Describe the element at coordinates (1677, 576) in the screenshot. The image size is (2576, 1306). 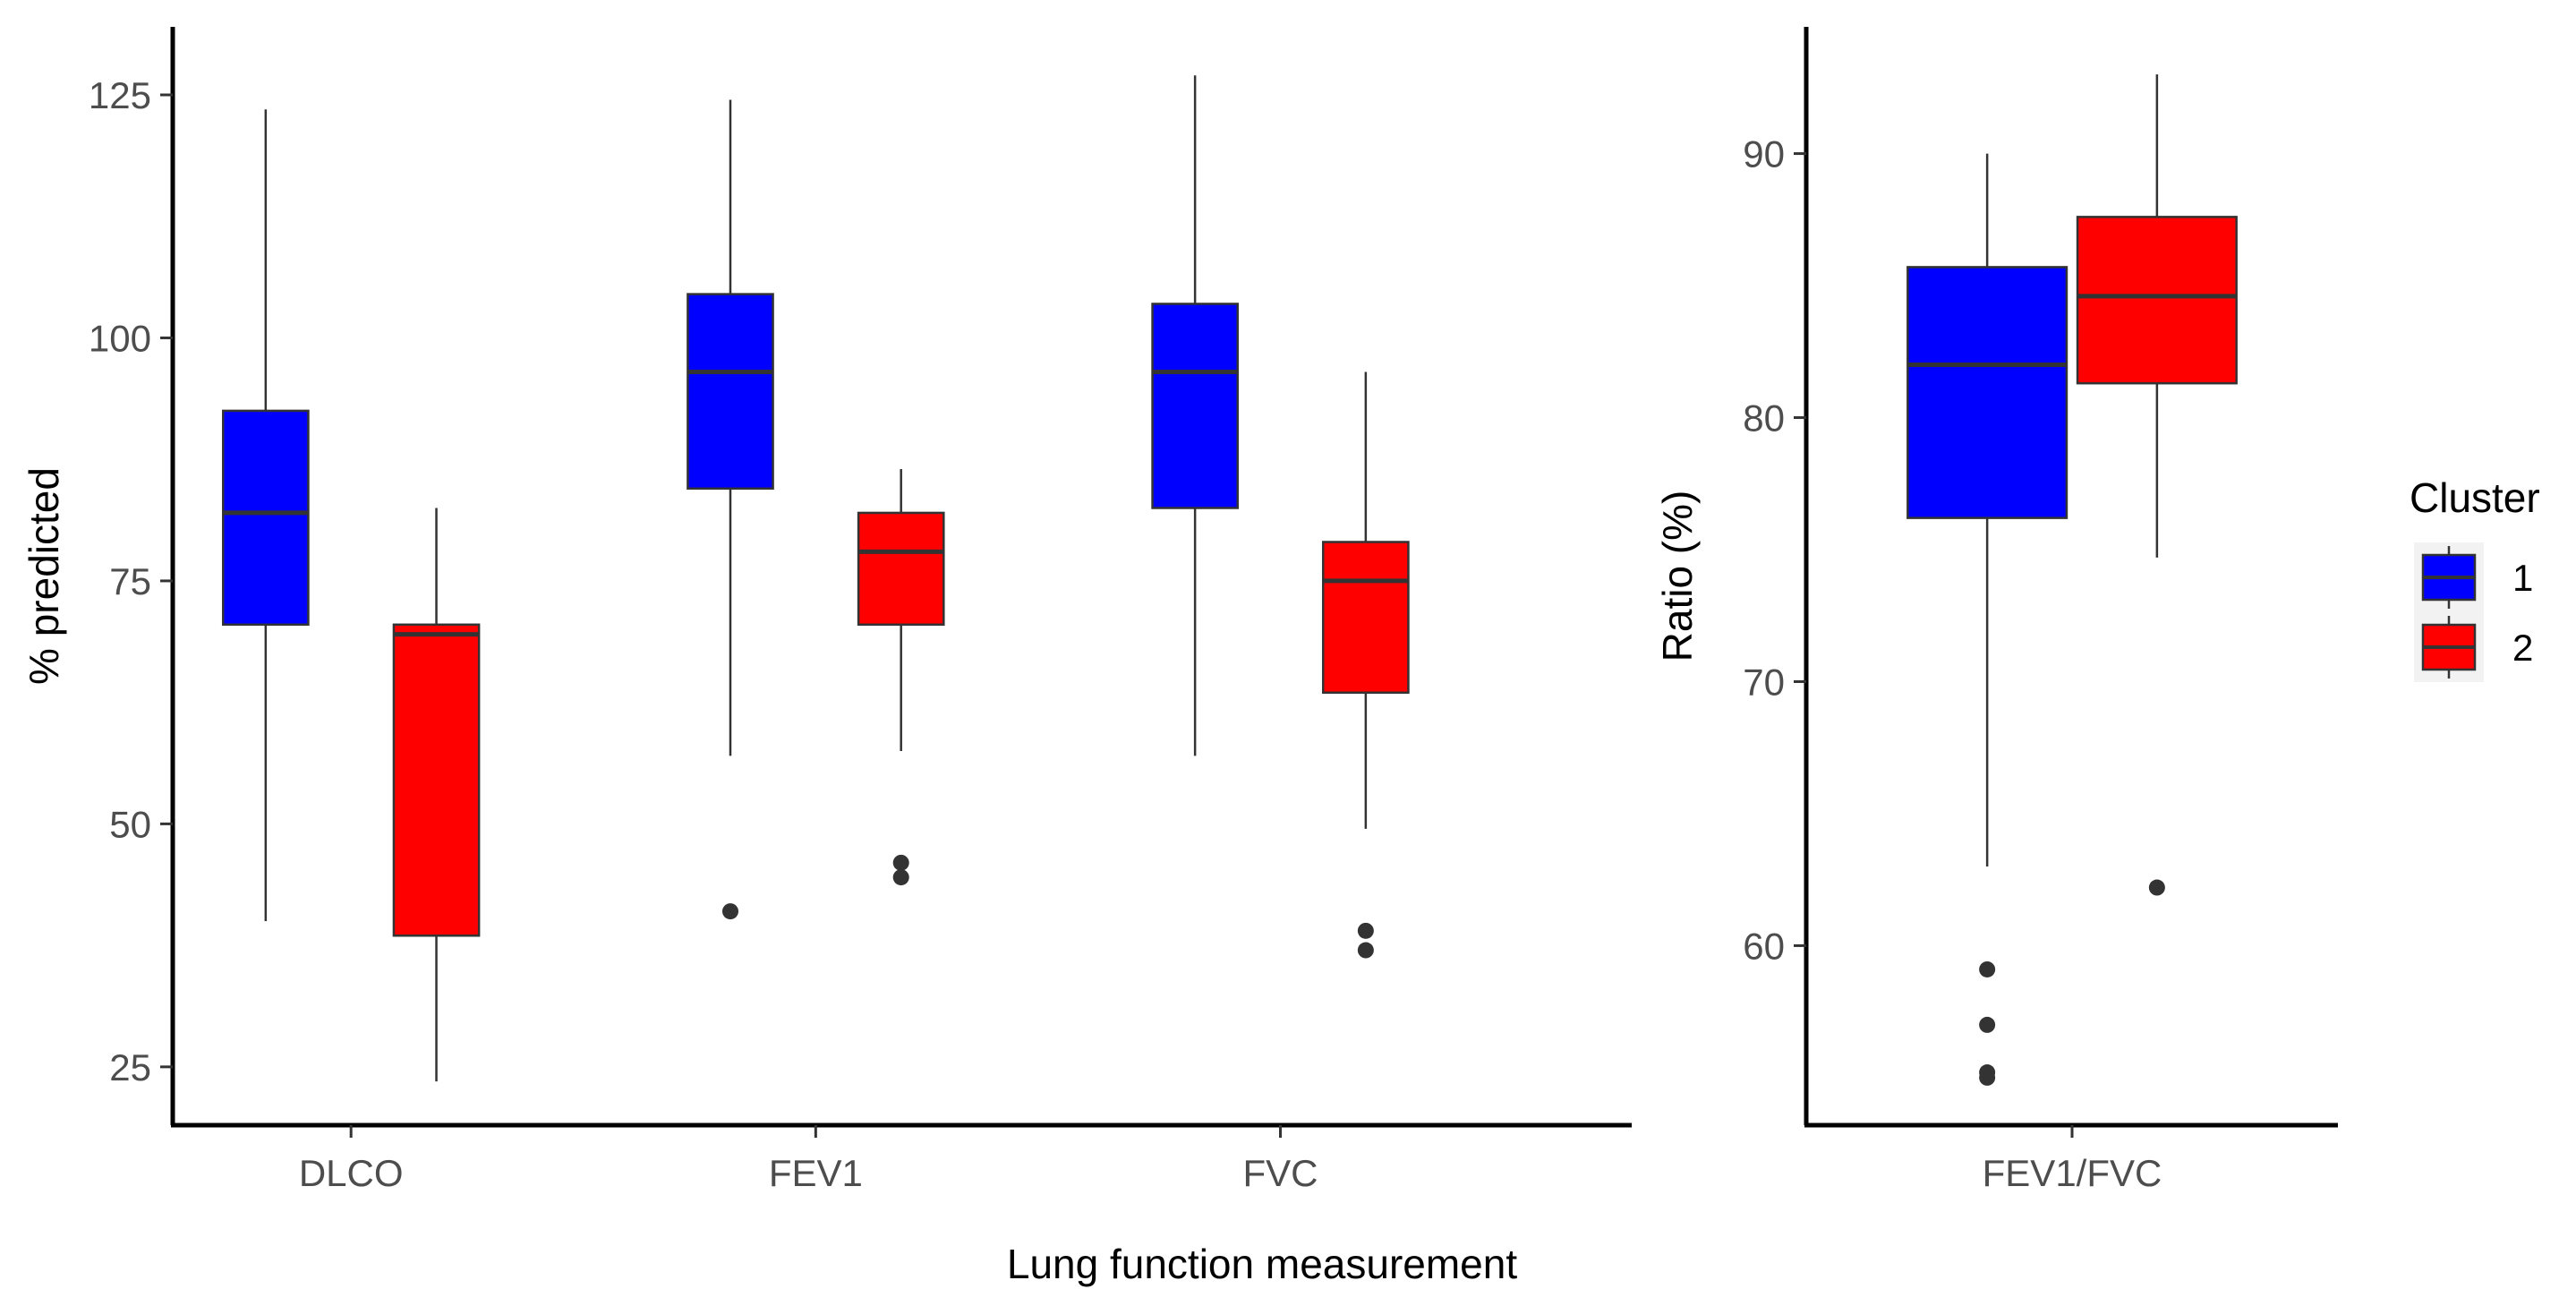
I see `y-axis-title: Ratio (%)` at that location.